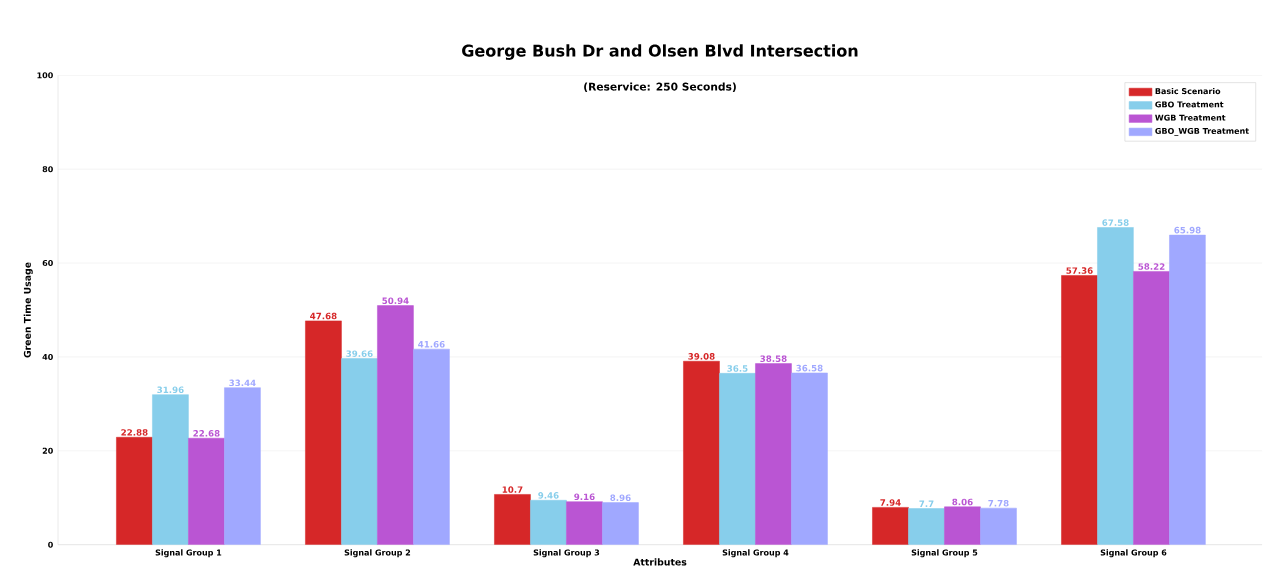 The image size is (1263, 582). I want to click on data-label: 9.16, so click(584, 497).